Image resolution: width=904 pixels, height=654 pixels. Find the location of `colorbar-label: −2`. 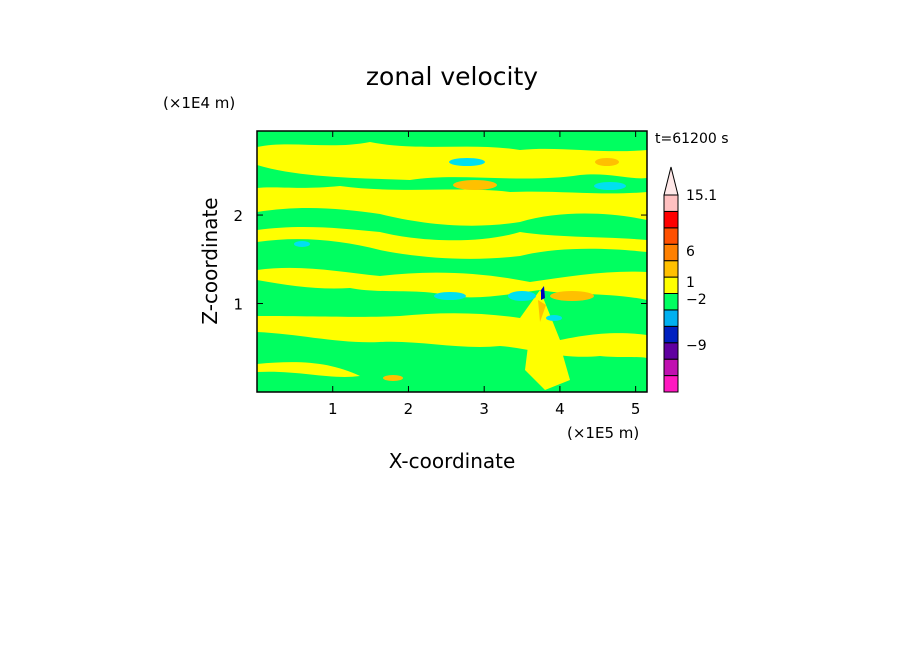

colorbar-label: −2 is located at coordinates (696, 300).